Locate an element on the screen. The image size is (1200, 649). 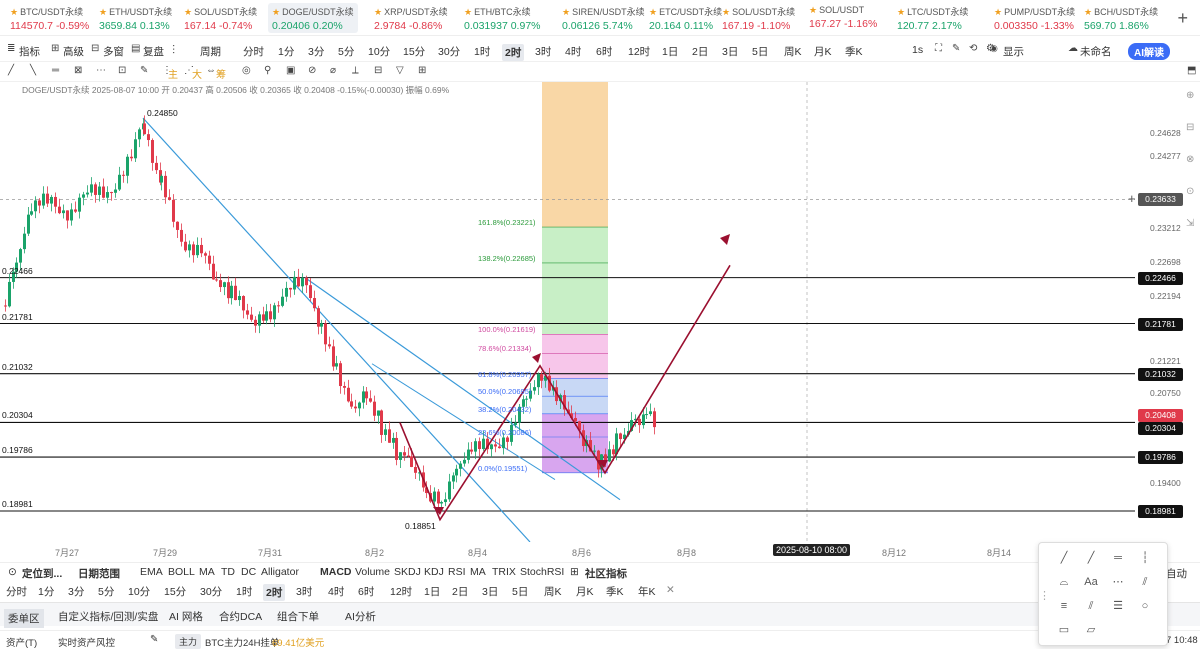
tool-icon: ✎ is located at coordinates (956, 48).